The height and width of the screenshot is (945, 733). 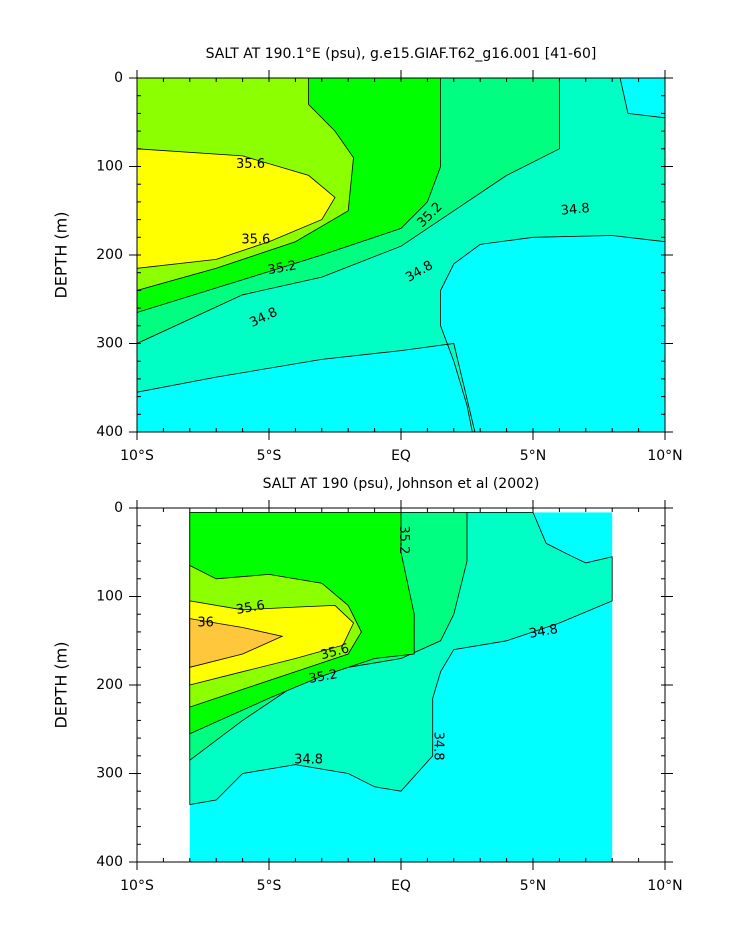 What do you see at coordinates (205, 623) in the screenshot?
I see `contour-label: 36` at bounding box center [205, 623].